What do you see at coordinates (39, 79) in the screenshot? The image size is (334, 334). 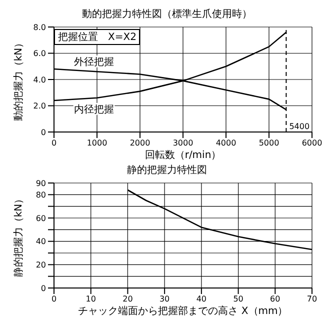 I see `y-tick-label: 4.0` at bounding box center [39, 79].